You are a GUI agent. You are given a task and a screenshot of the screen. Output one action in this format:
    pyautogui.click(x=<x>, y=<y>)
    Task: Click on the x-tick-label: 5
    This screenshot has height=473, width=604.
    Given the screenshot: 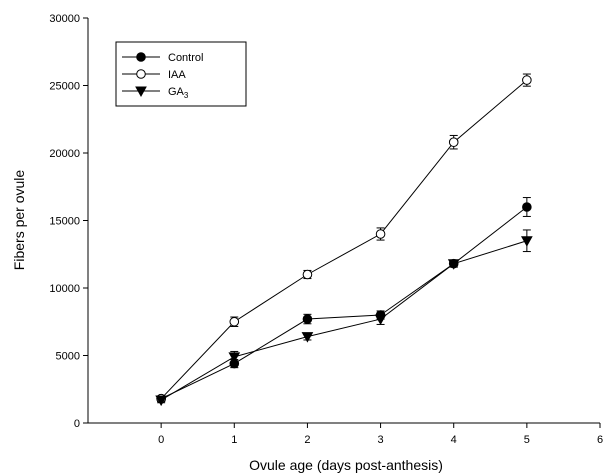 What is the action you would take?
    pyautogui.click(x=527, y=440)
    